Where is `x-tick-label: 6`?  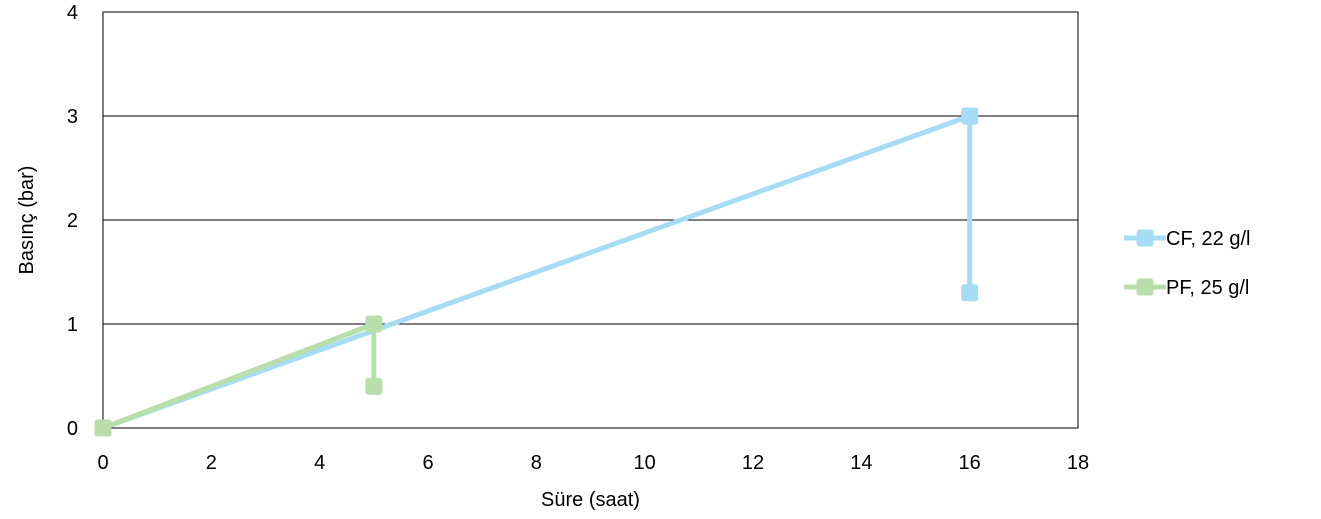
x-tick-label: 6 is located at coordinates (427, 463).